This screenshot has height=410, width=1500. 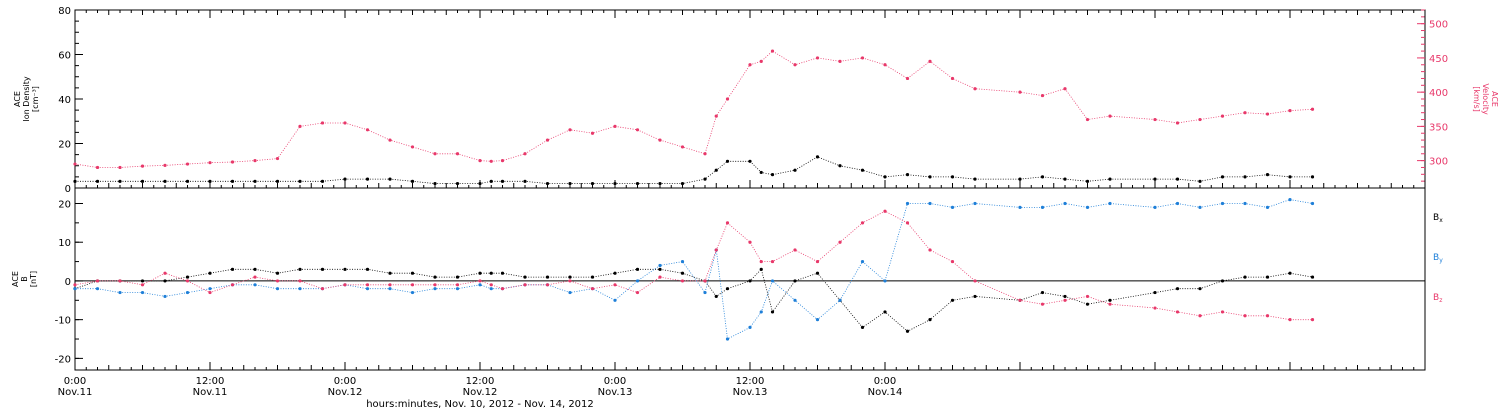 I want to click on density-tick-label: 0, so click(x=68, y=189).